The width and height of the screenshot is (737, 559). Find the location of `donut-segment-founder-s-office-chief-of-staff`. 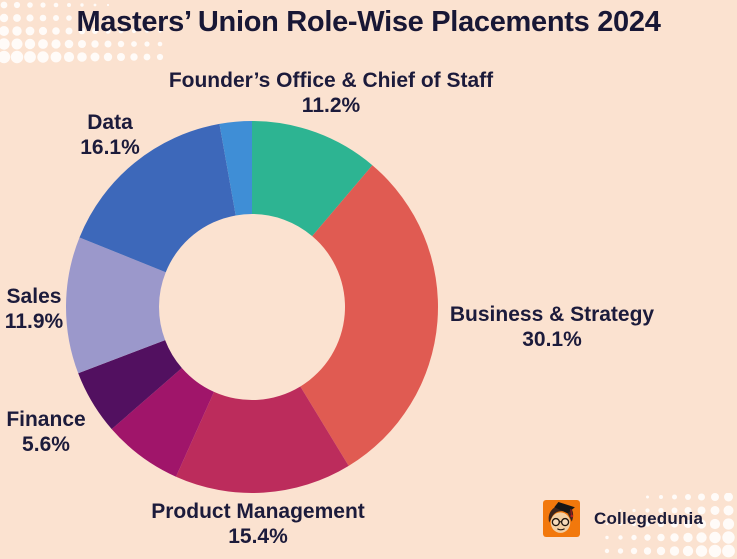

donut-segment-founder-s-office-chief-of-staff is located at coordinates (312, 179).